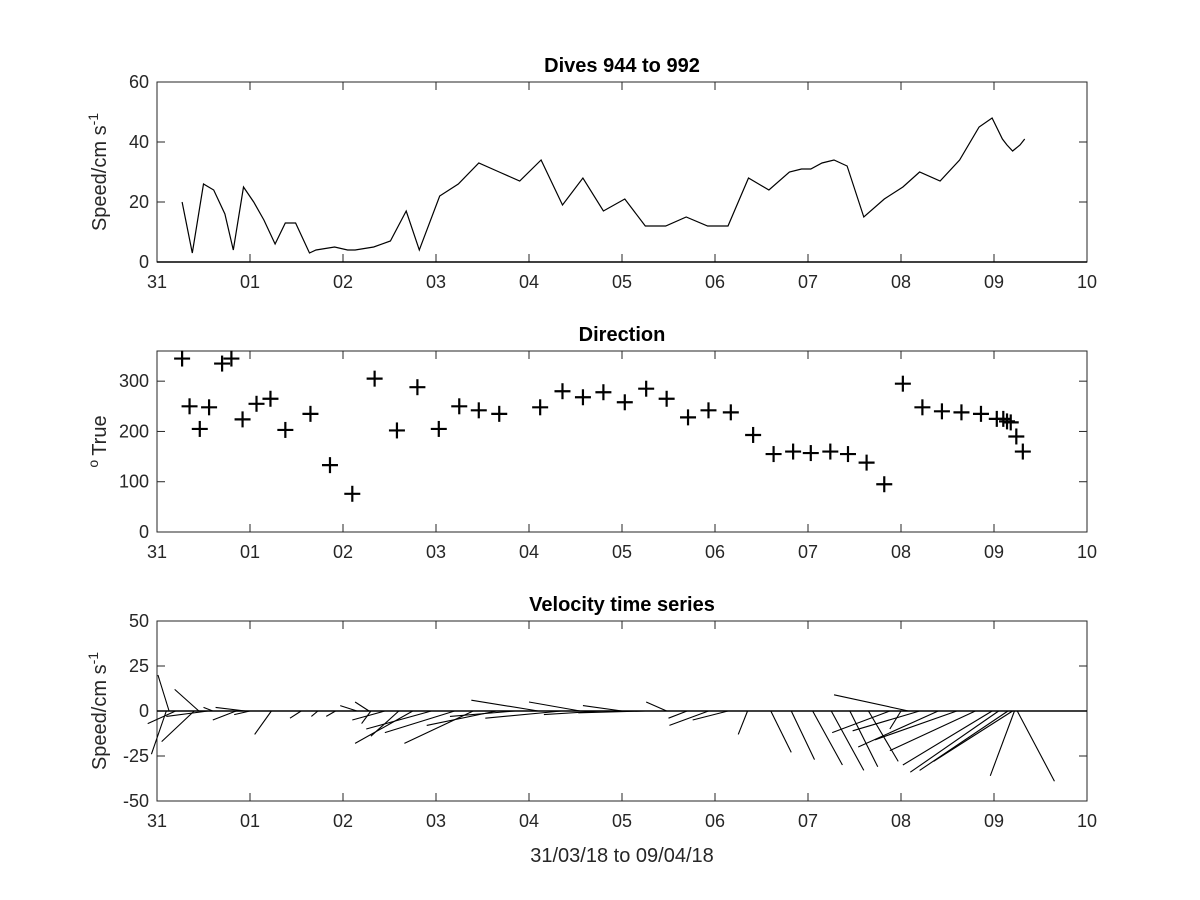  What do you see at coordinates (139, 666) in the screenshot?
I see `y-tick-label: 25` at bounding box center [139, 666].